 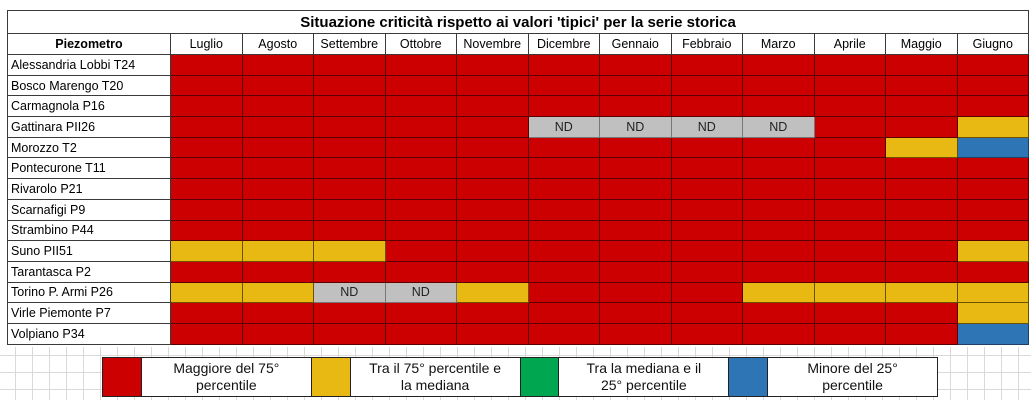 I want to click on piezometer-name: Carmagnola P16, so click(x=89, y=106).